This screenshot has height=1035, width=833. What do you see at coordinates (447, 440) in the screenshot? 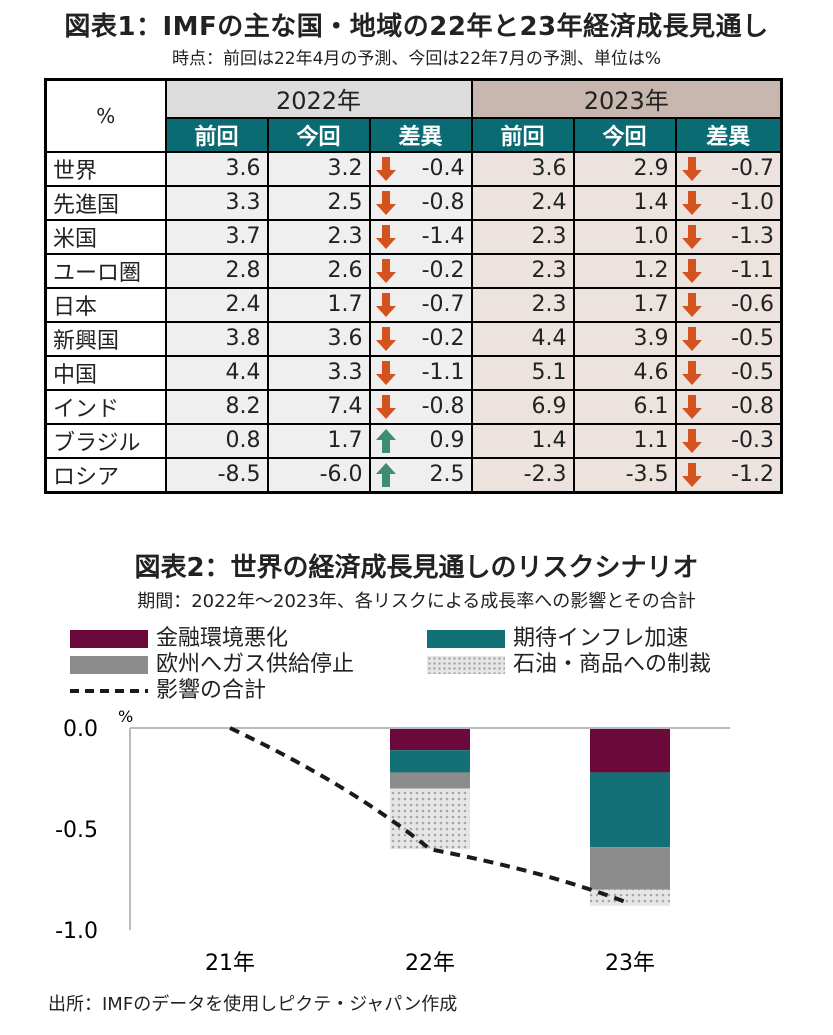
I see `diff-value: 0.9` at bounding box center [447, 440].